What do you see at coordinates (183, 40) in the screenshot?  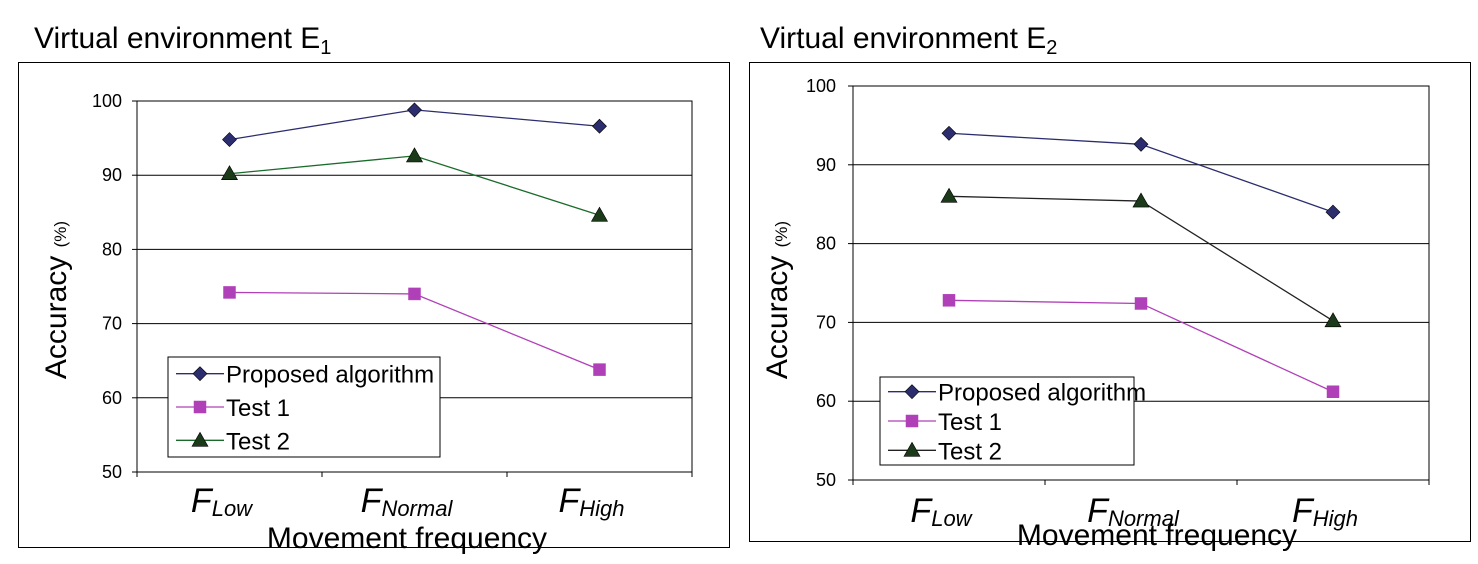 I see `chart-title: Virtual environment E1` at bounding box center [183, 40].